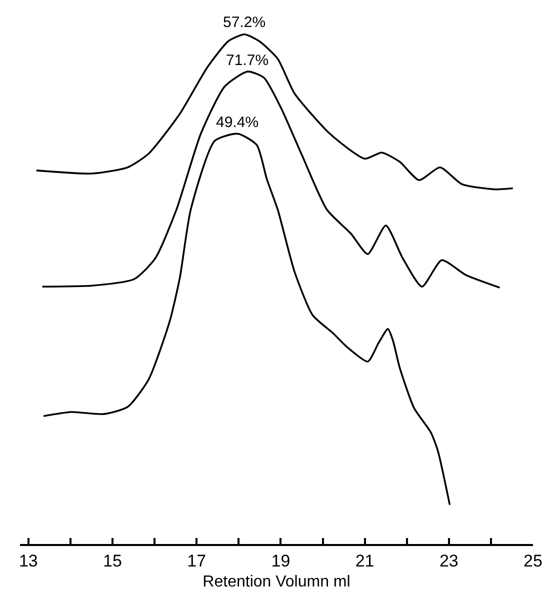 The height and width of the screenshot is (604, 545). Describe the element at coordinates (237, 122) in the screenshot. I see `annotation: 49.4%` at that location.